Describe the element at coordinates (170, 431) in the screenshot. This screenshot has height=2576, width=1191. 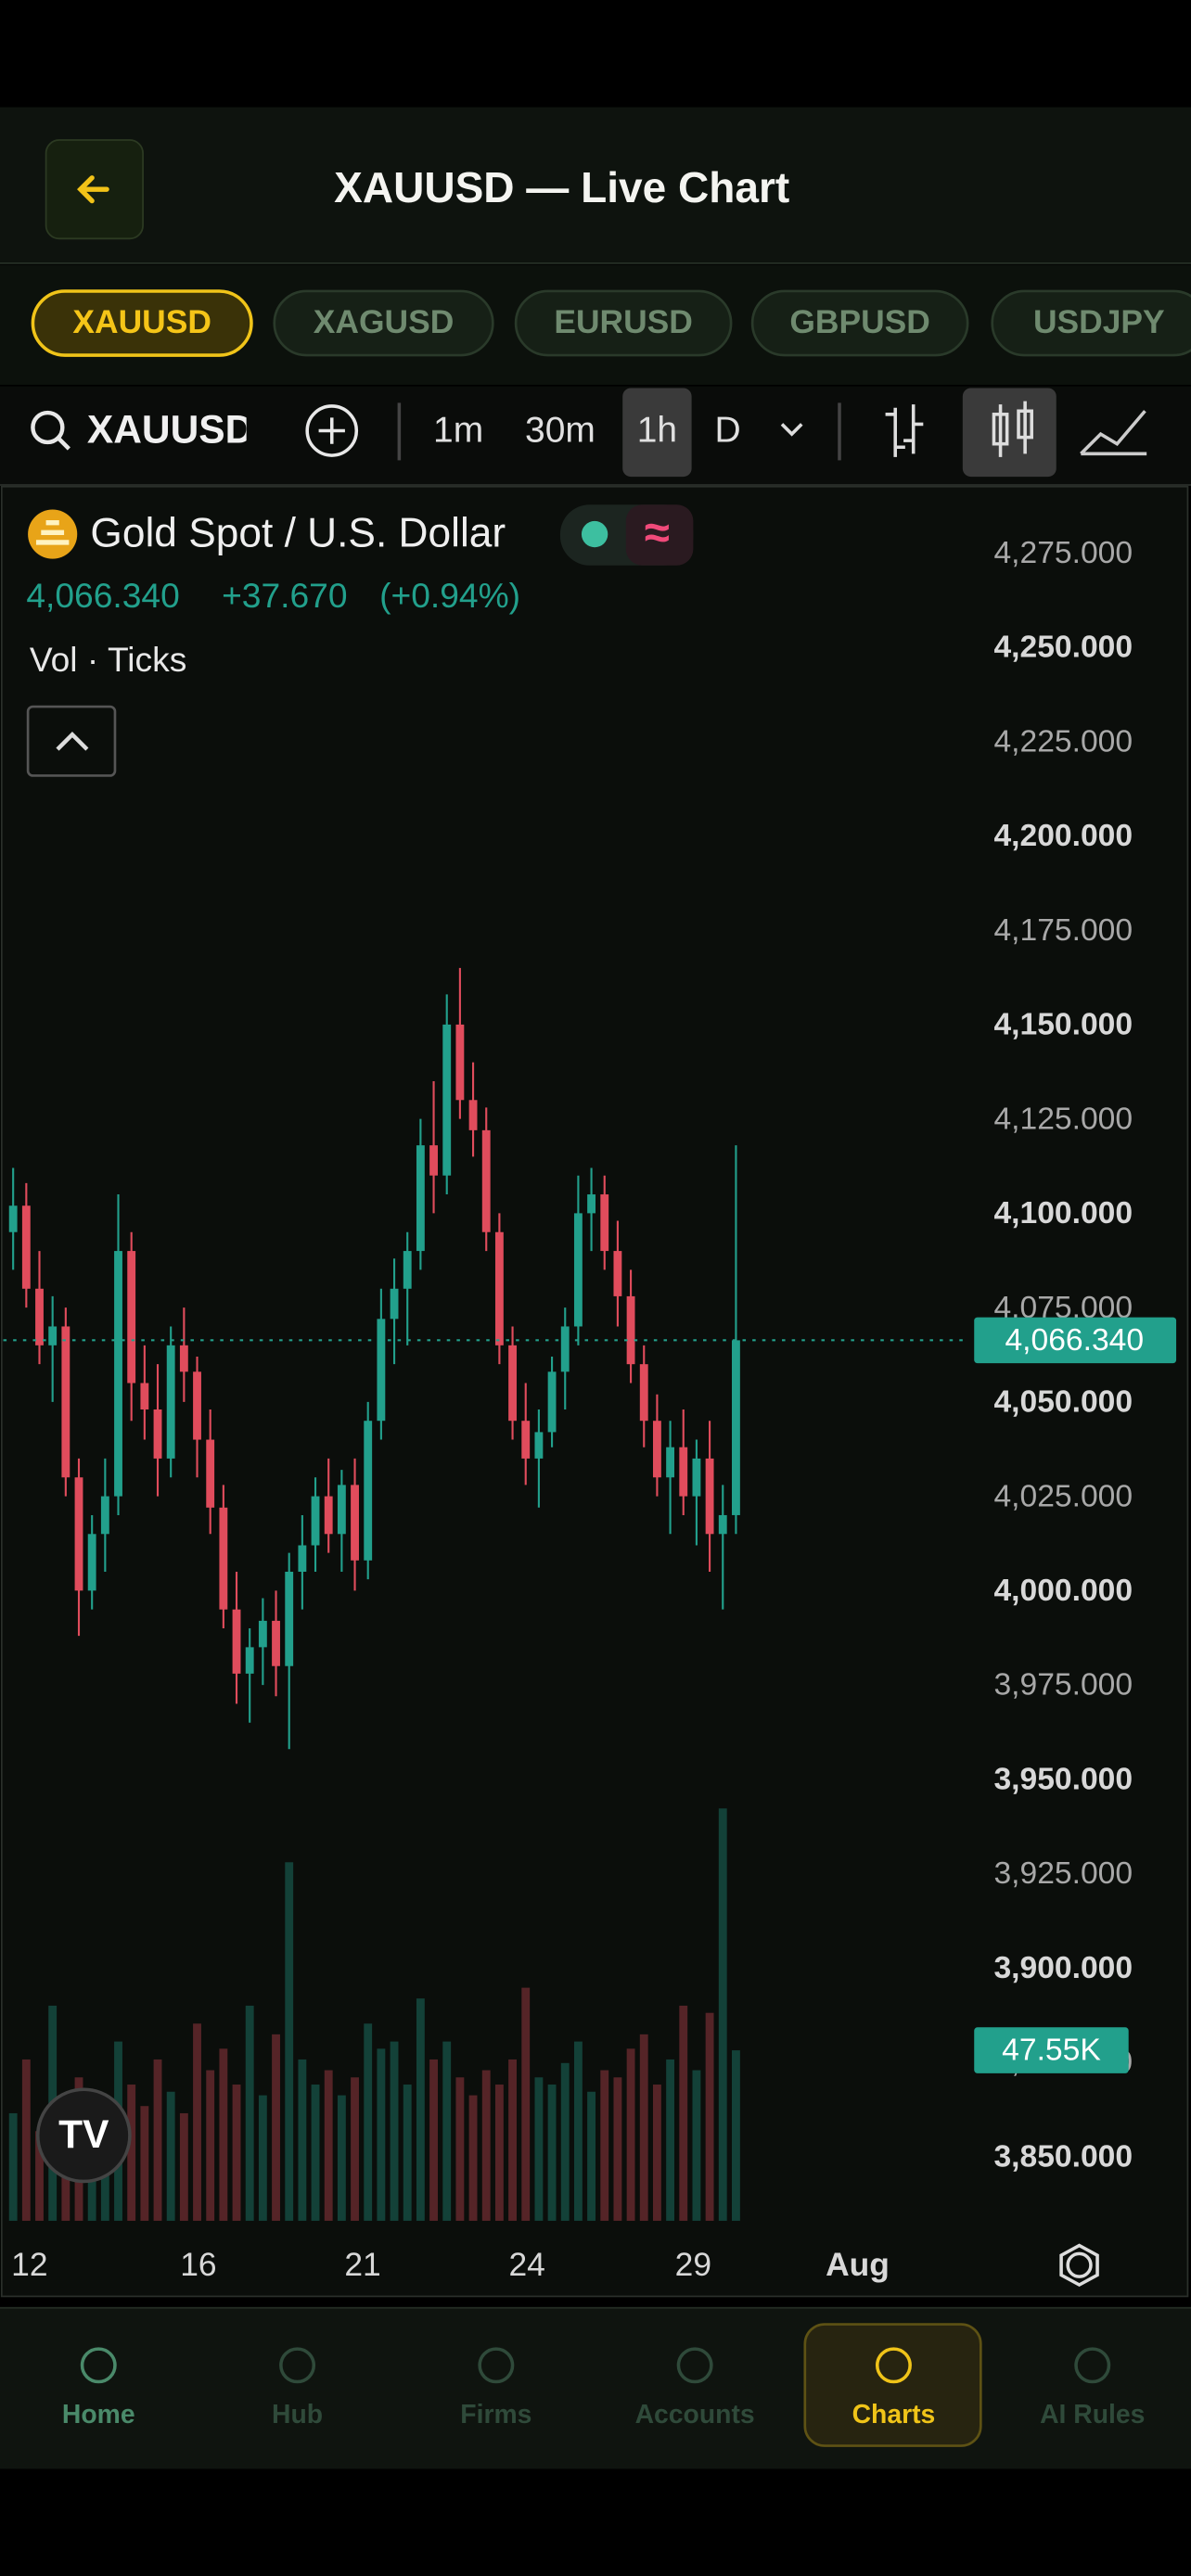
I see `symbol-search: XAUUSD` at that location.